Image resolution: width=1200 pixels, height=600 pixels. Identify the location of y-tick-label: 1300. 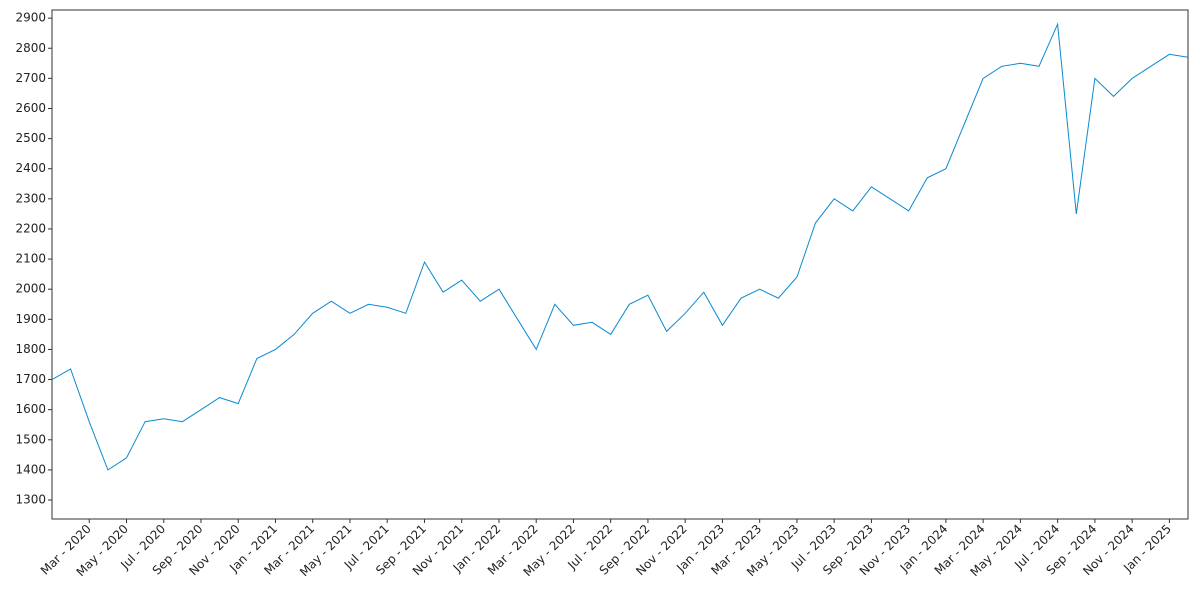
(30, 500).